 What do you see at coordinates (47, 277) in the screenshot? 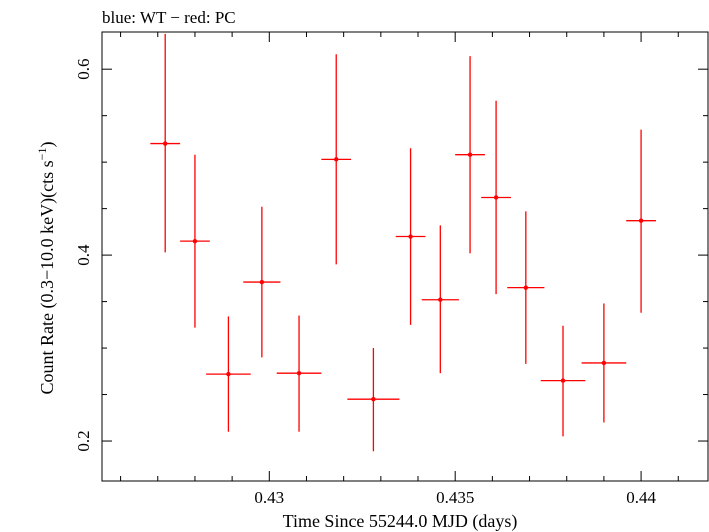
I see `y-axis-title-main: Count Rate (0.3−10.0 keV)(cts s` at bounding box center [47, 277].